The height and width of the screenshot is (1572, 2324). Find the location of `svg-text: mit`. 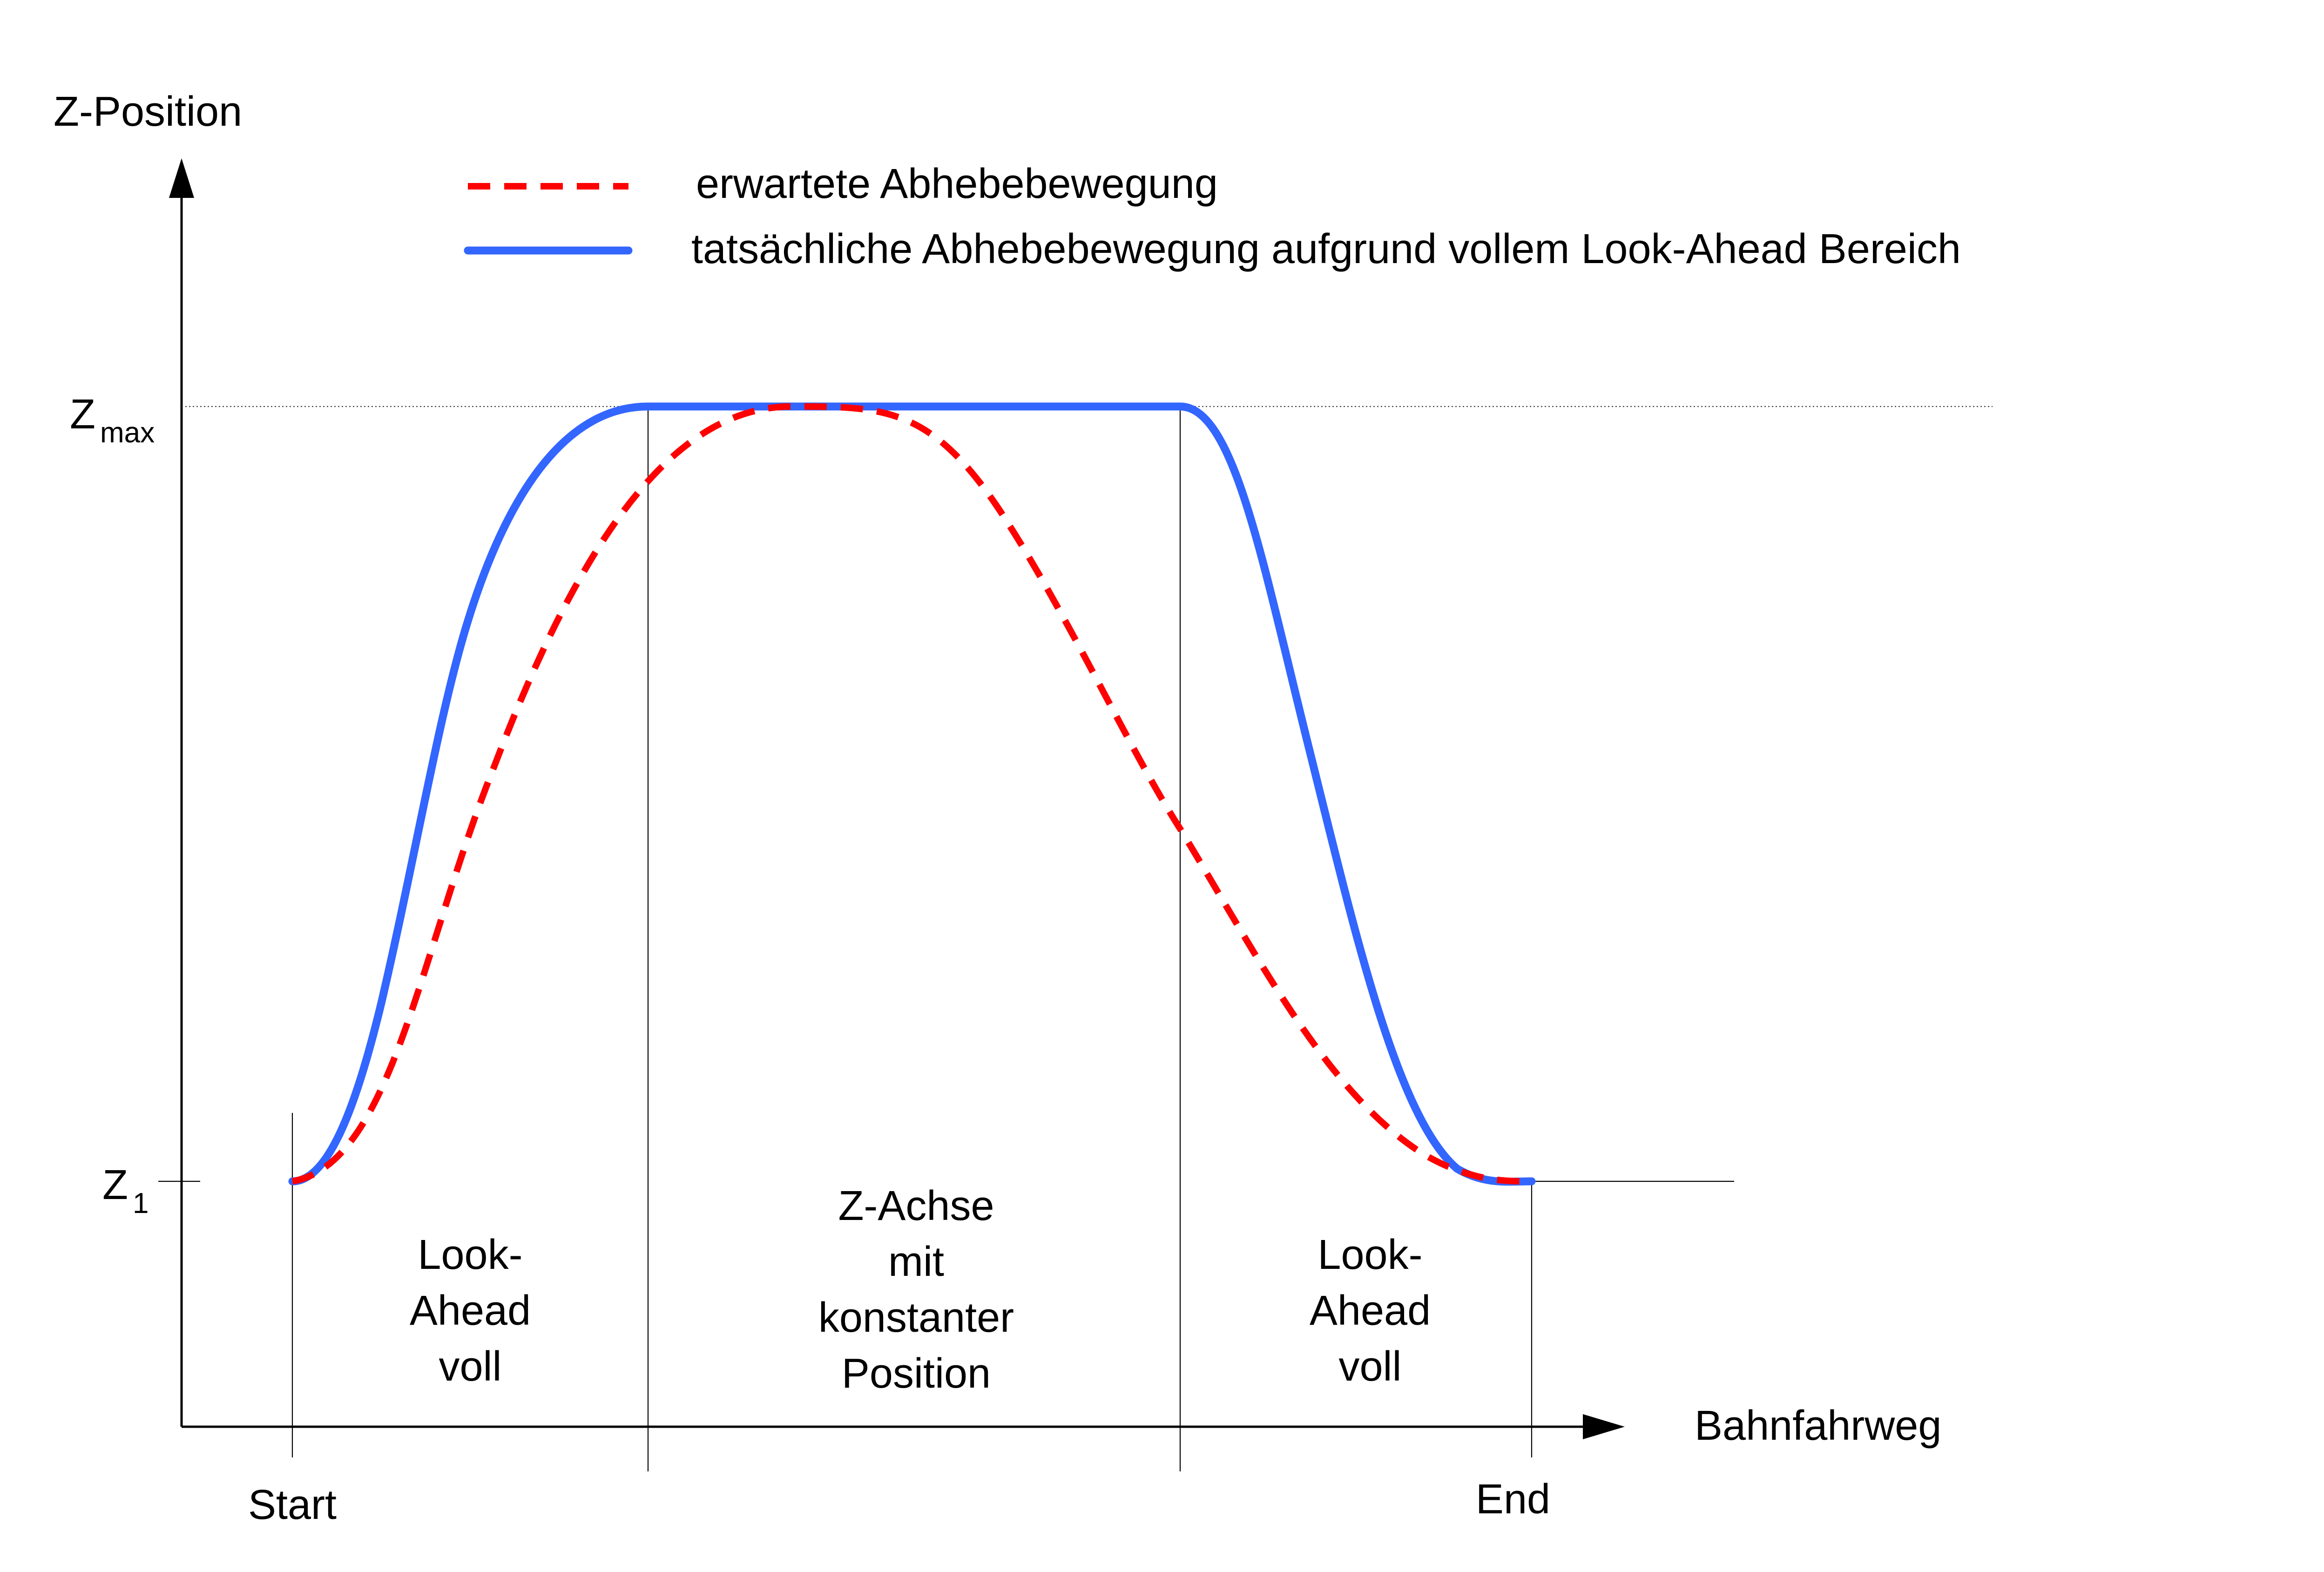

svg-text: mit is located at coordinates (916, 1262).